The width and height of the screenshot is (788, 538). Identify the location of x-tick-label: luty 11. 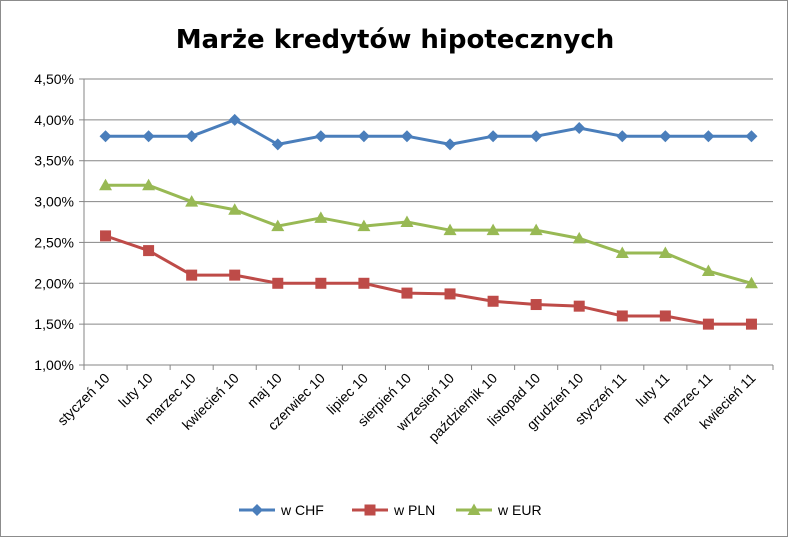
(653, 390).